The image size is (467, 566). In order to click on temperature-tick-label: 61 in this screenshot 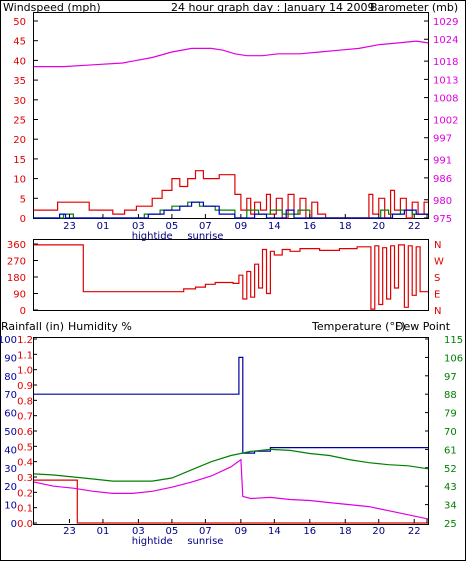, I will do `click(450, 450)`.